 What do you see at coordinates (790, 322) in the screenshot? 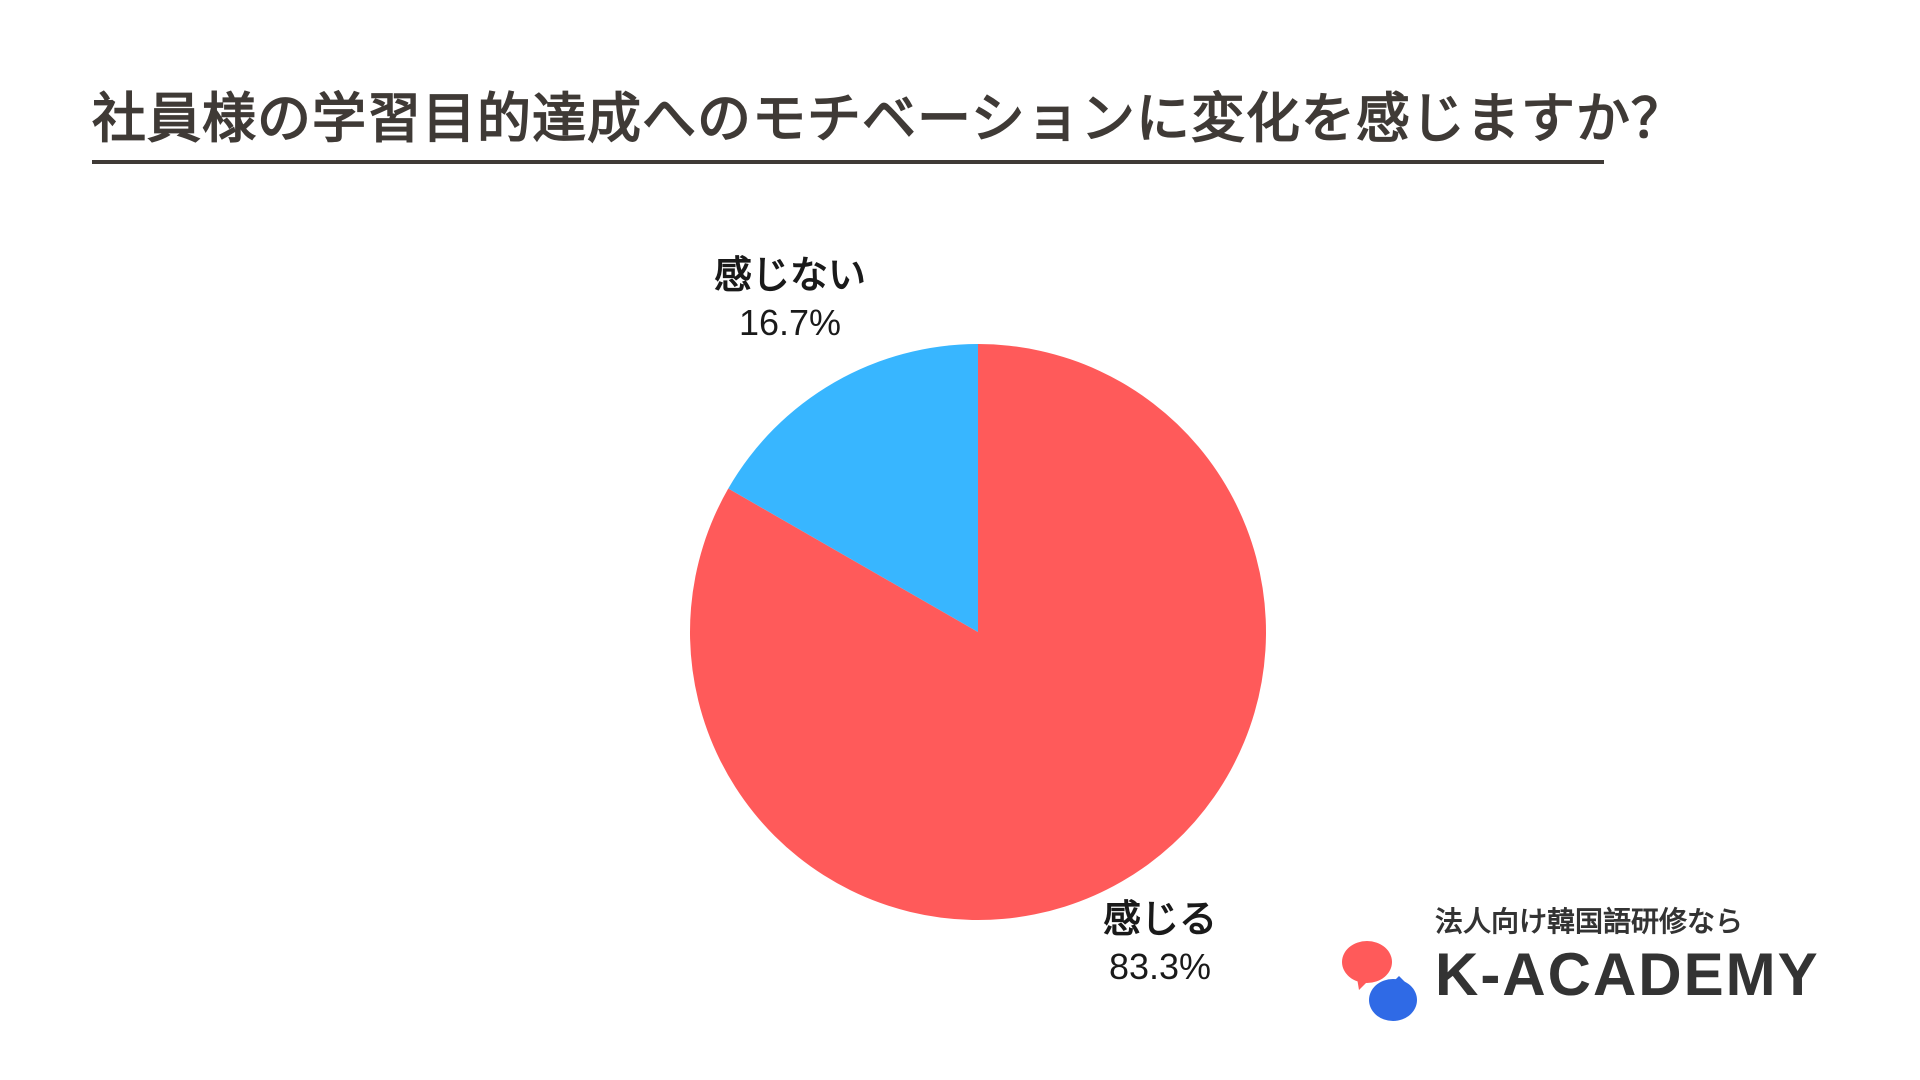
I see `slice-percent: 16.7%` at bounding box center [790, 322].